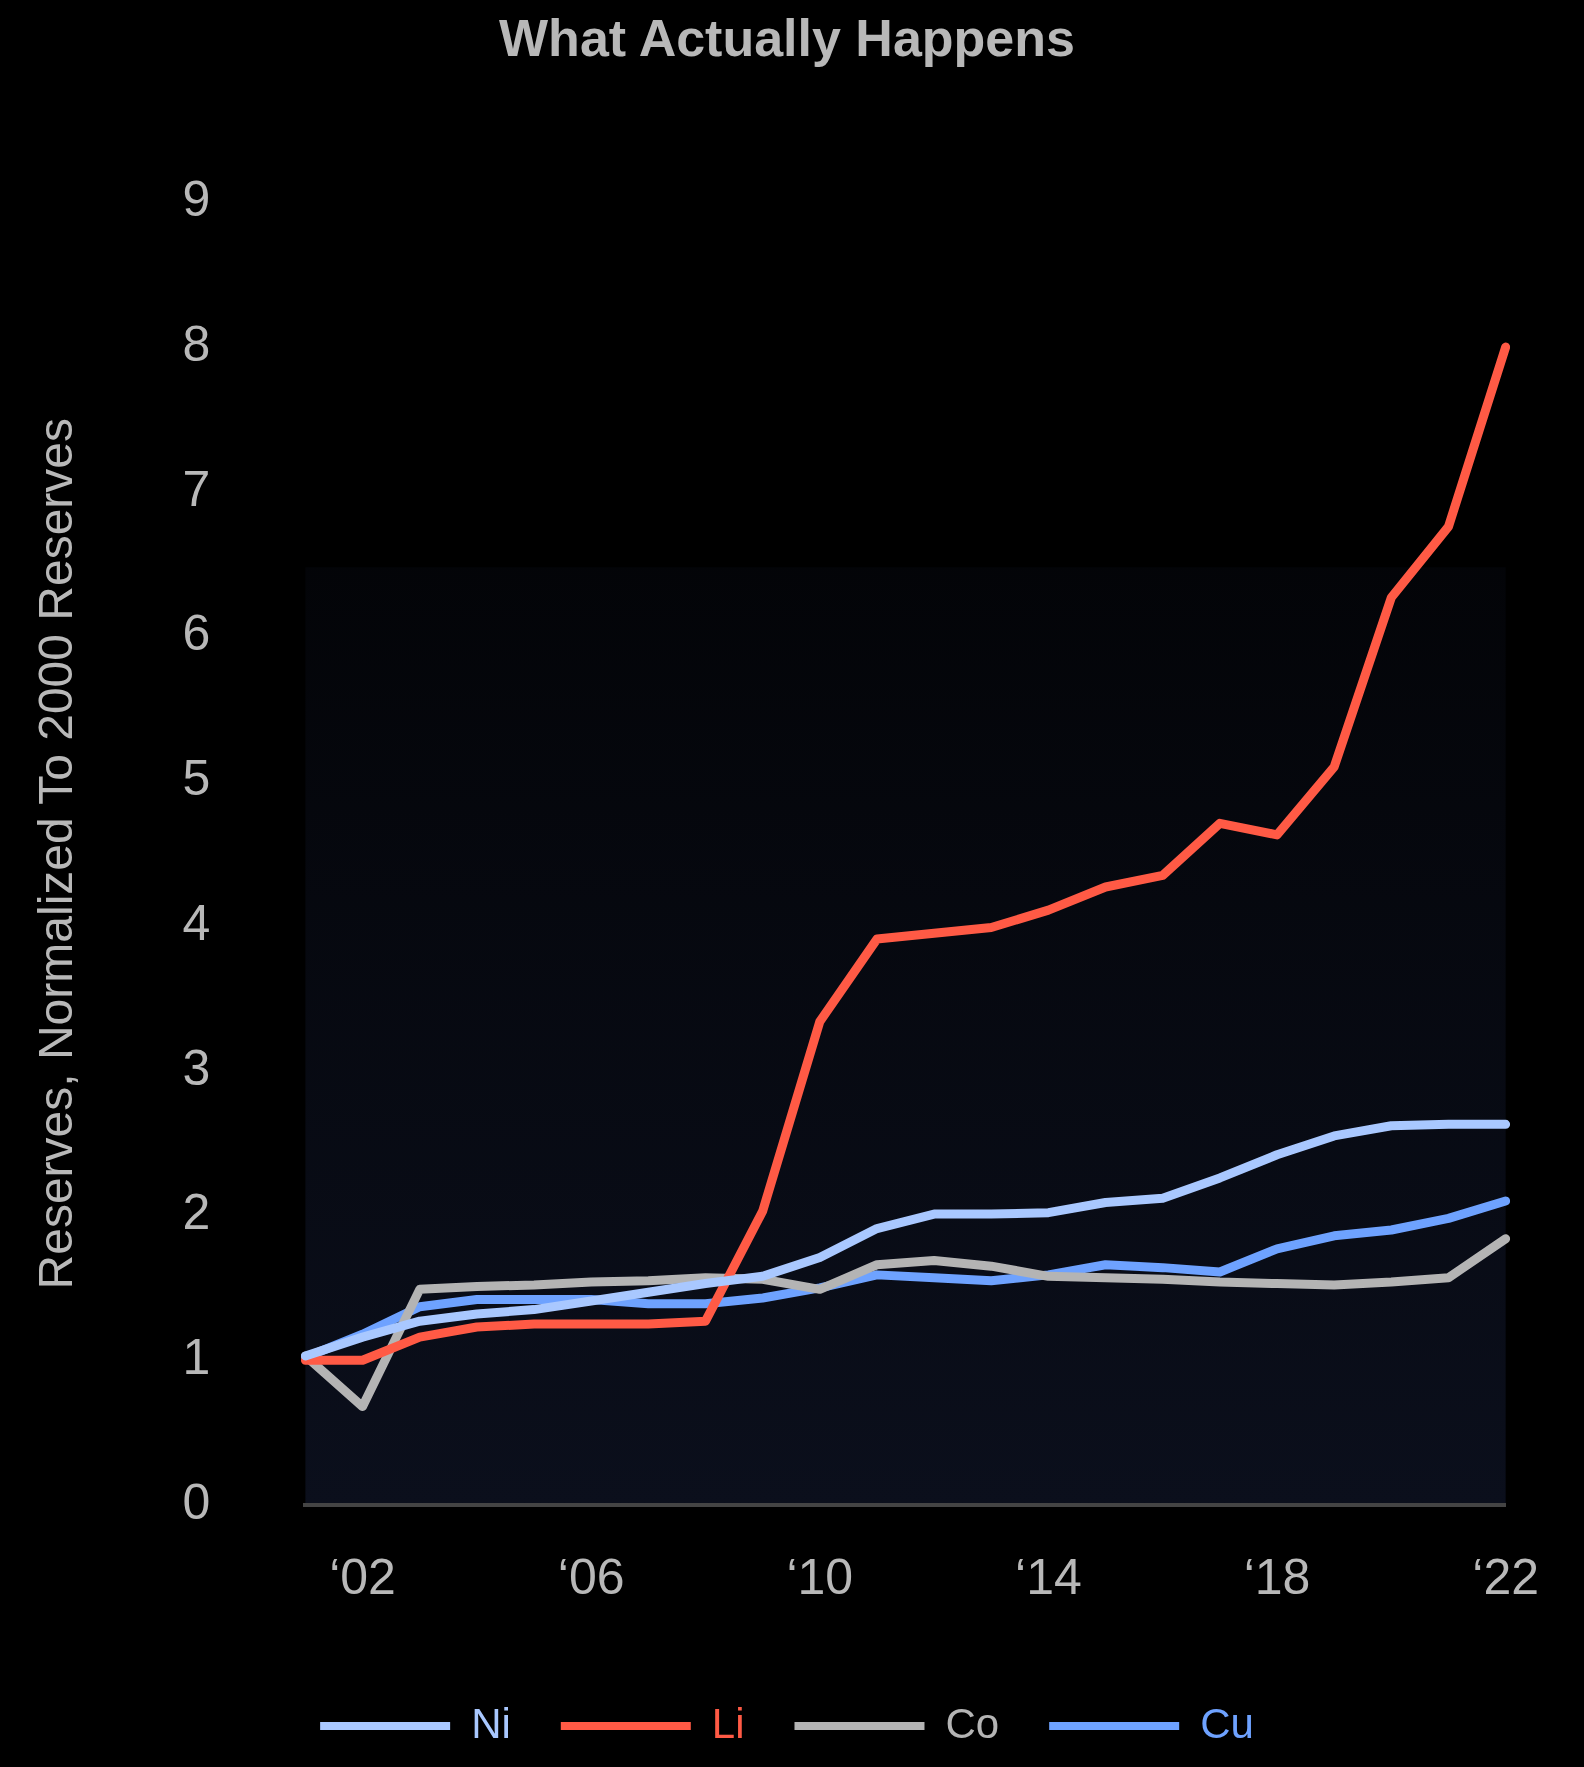  What do you see at coordinates (196, 488) in the screenshot?
I see `y-tick-label: 7` at bounding box center [196, 488].